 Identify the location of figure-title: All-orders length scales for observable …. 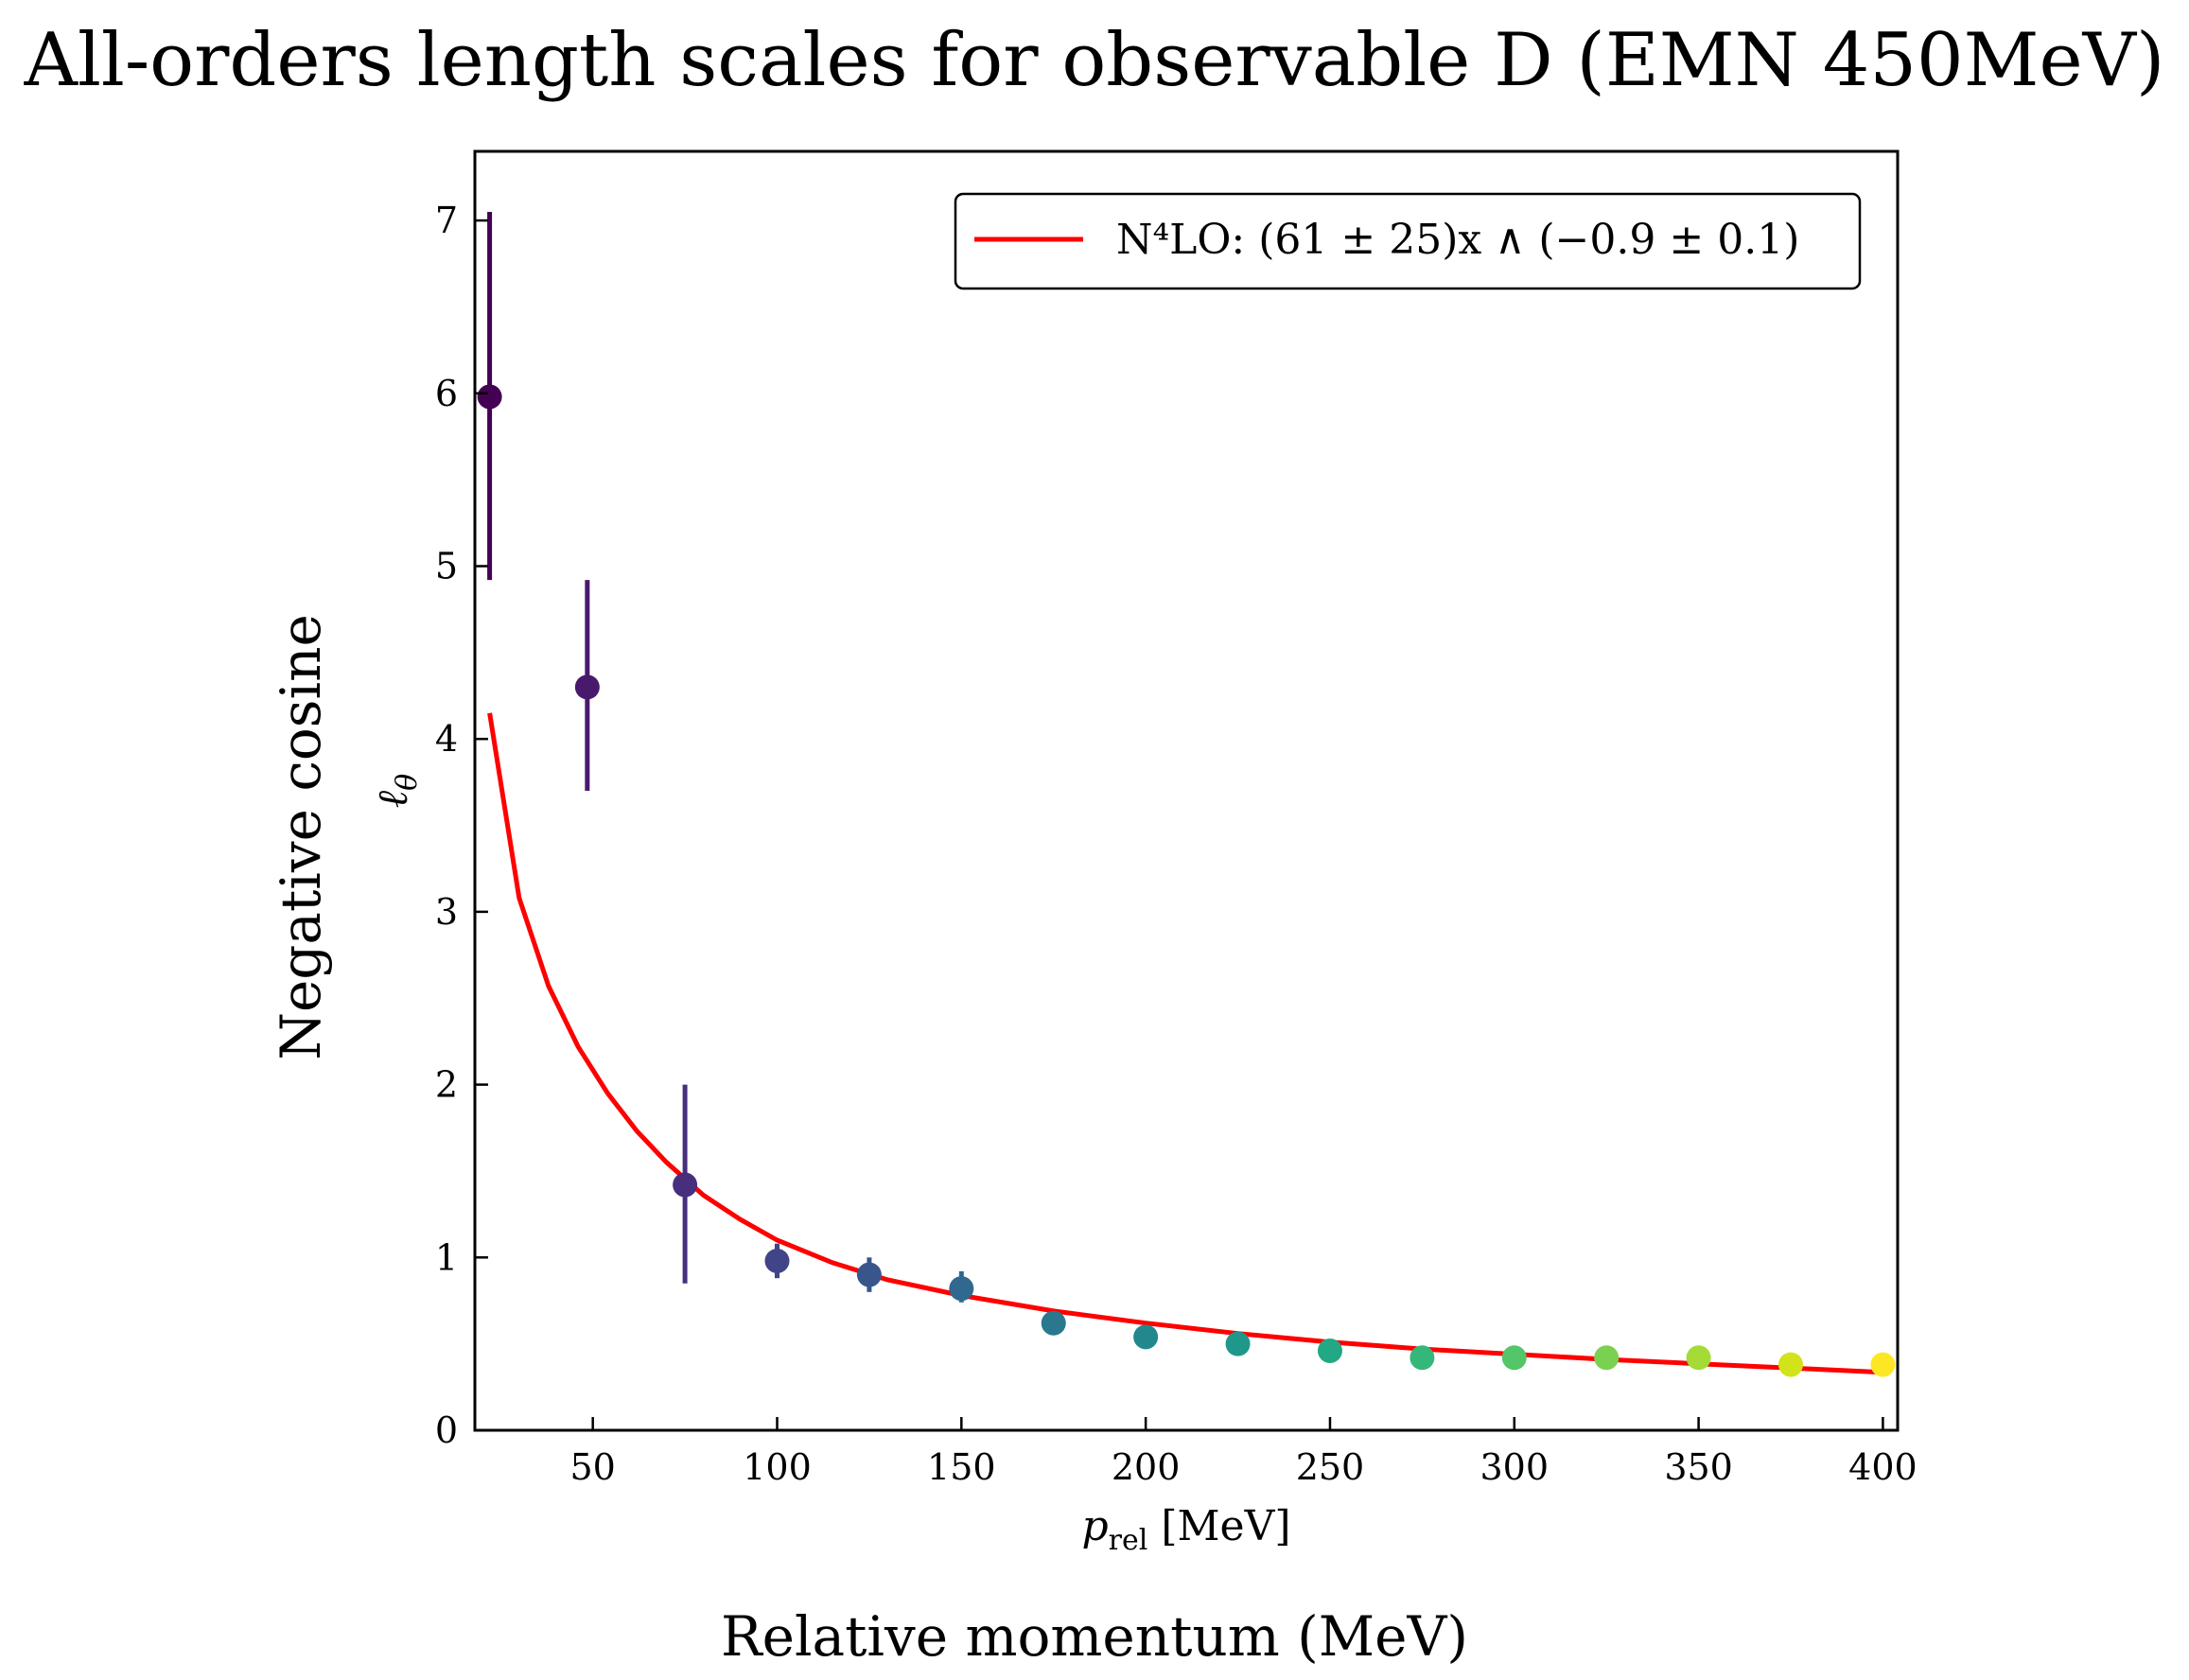
(1094, 60).